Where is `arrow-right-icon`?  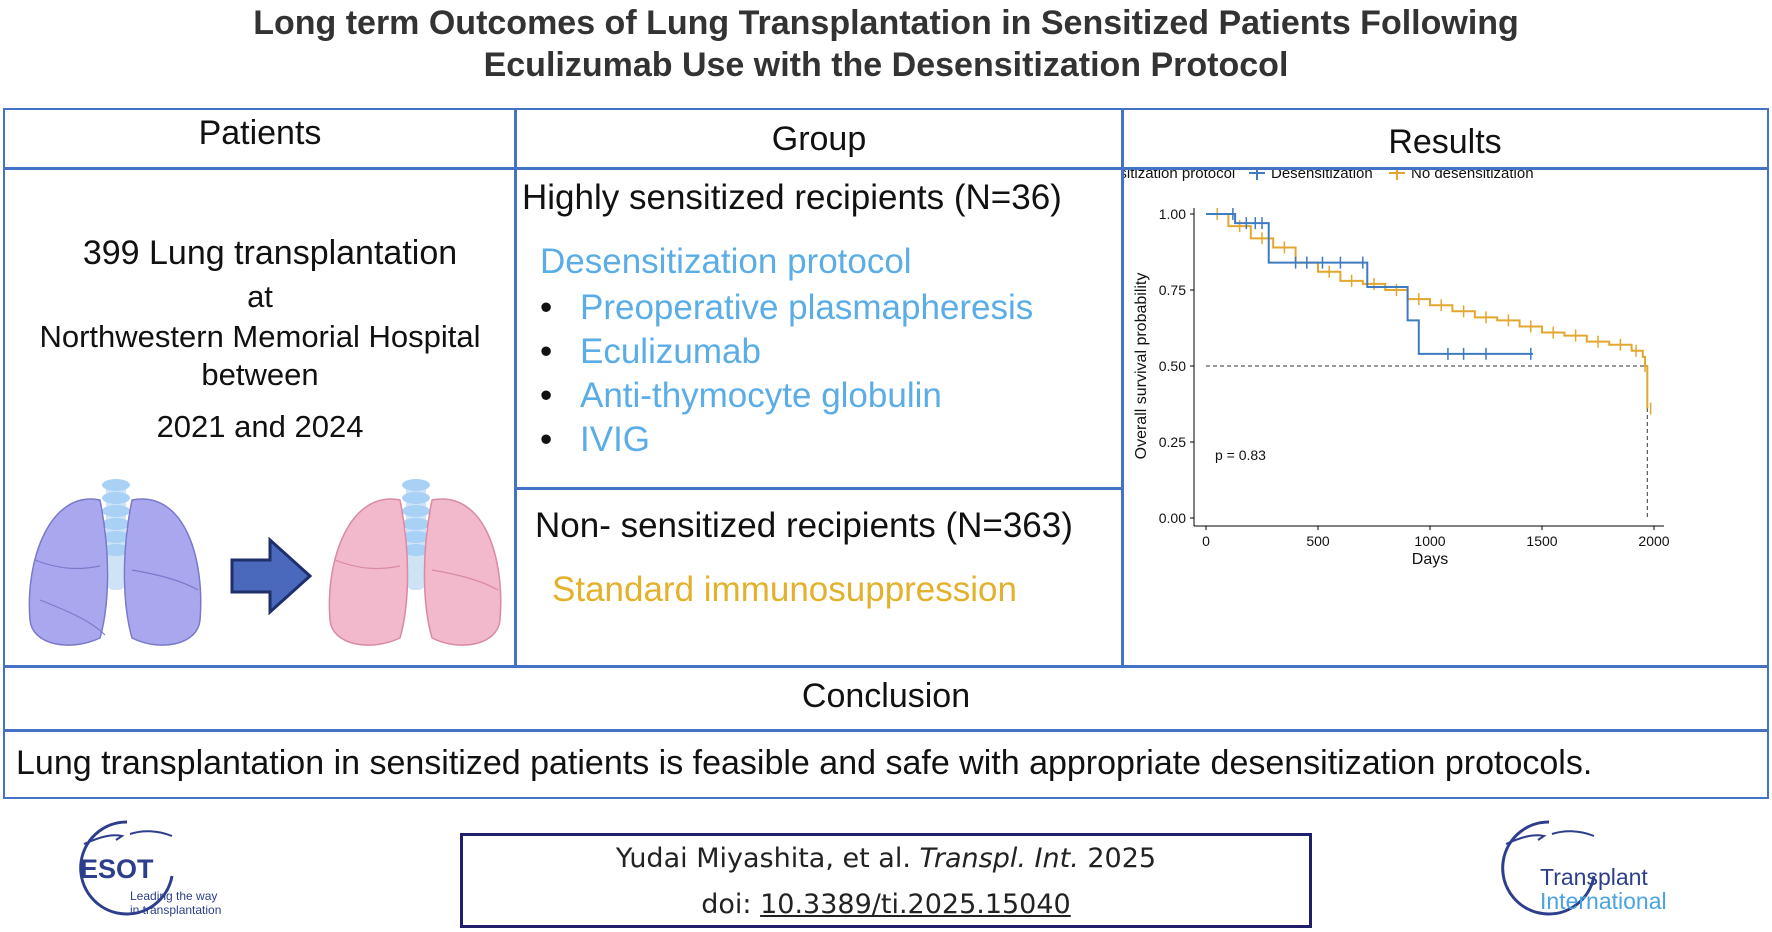 arrow-right-icon is located at coordinates (271, 576).